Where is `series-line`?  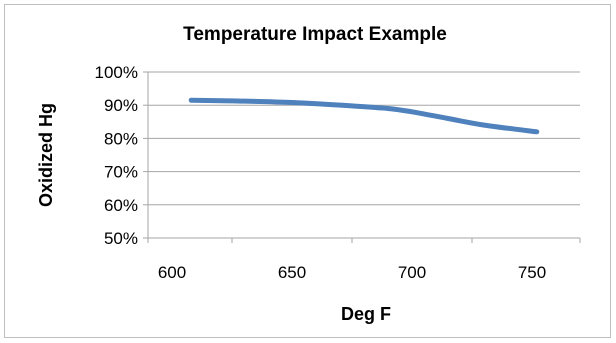 series-line is located at coordinates (364, 116).